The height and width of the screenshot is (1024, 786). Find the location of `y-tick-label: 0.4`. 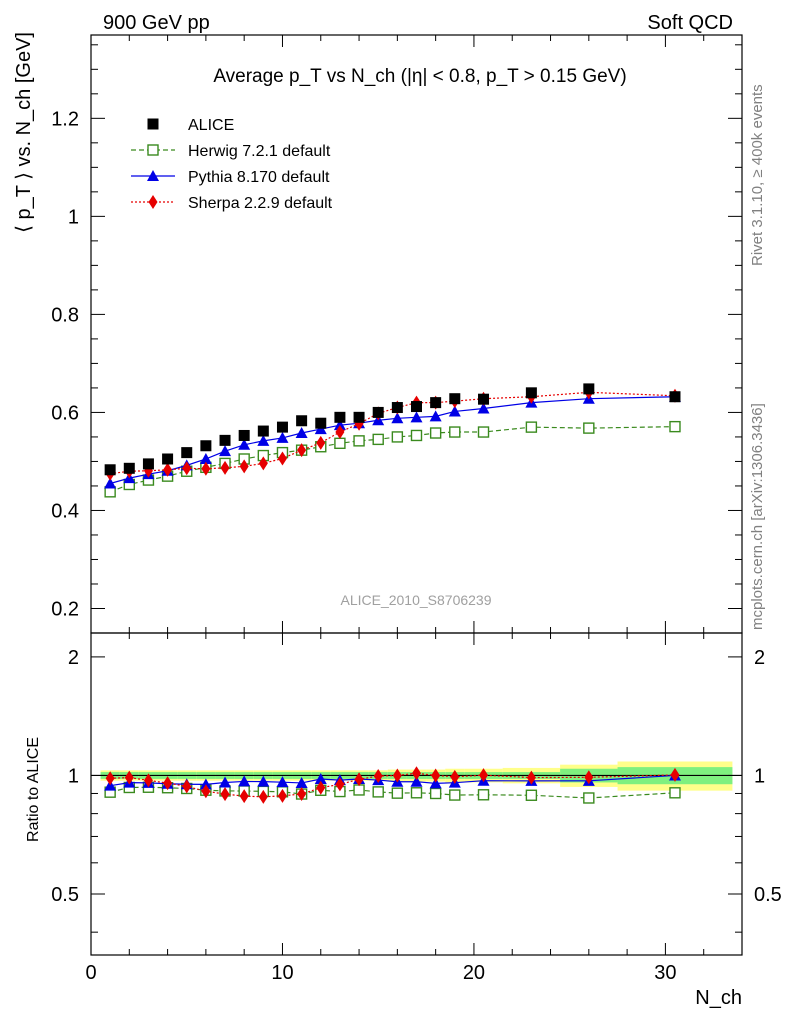

y-tick-label: 0.4 is located at coordinates (65, 511).